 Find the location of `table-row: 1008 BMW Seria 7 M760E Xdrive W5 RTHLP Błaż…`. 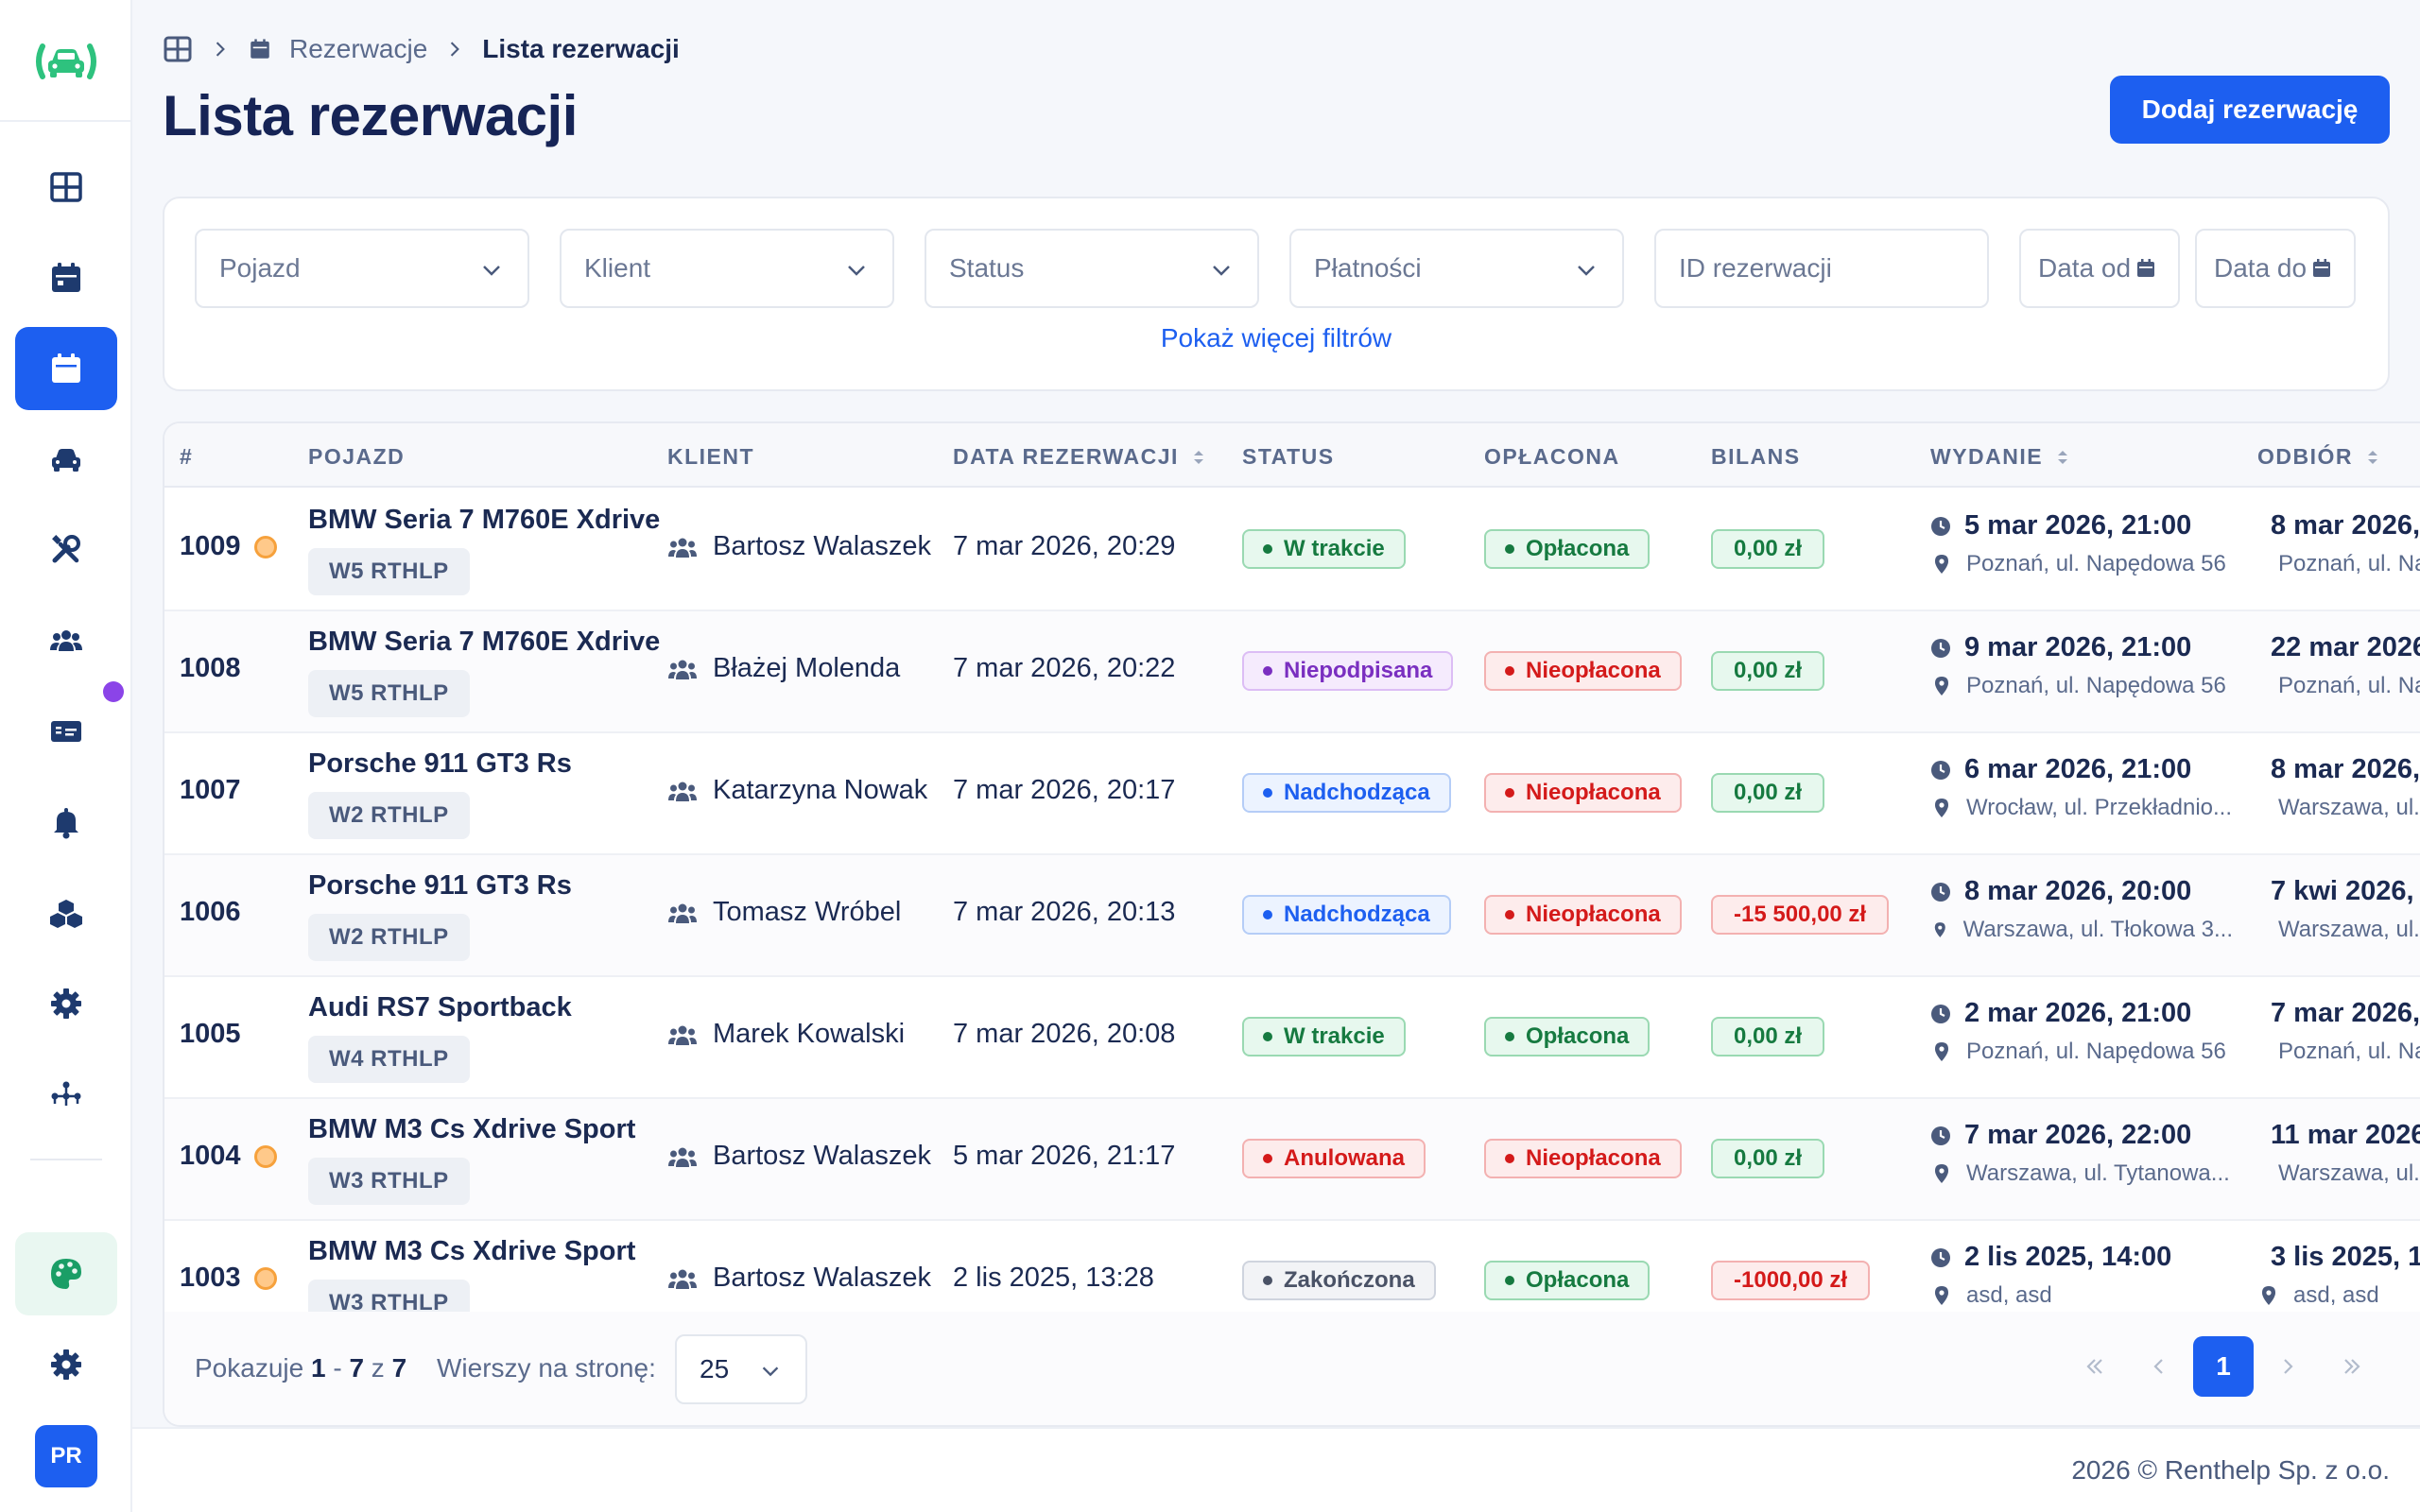

table-row: 1008 BMW Seria 7 M760E Xdrive W5 RTHLP Błaż… is located at coordinates (1292, 672).